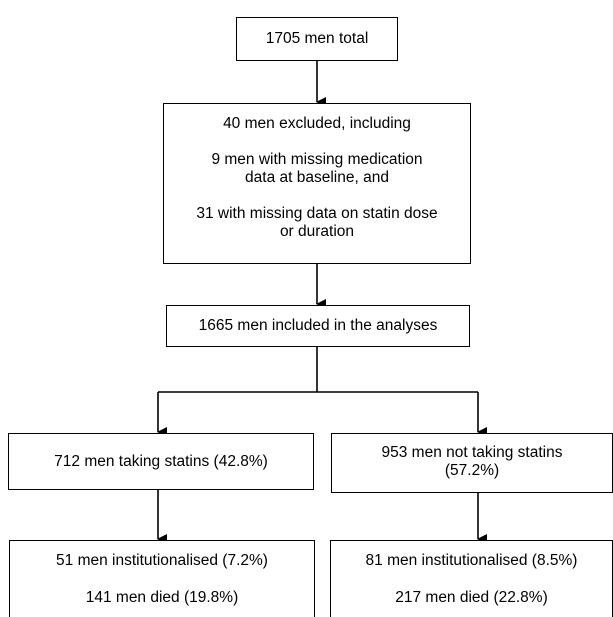 This screenshot has width=613, height=617. What do you see at coordinates (317, 231) in the screenshot?
I see `excluded-line-5: or duration` at bounding box center [317, 231].